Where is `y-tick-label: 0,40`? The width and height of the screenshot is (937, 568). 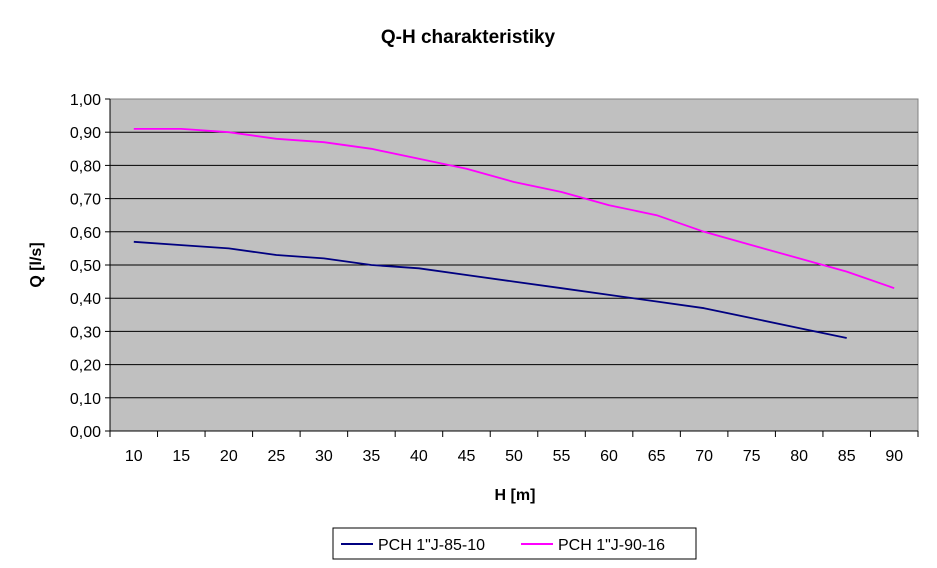
y-tick-label: 0,40 is located at coordinates (85, 299).